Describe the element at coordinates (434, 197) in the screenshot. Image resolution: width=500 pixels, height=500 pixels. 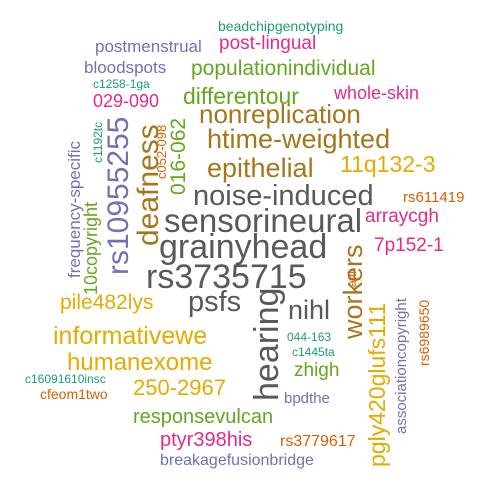
I see `word-rs611419: rs611419` at that location.